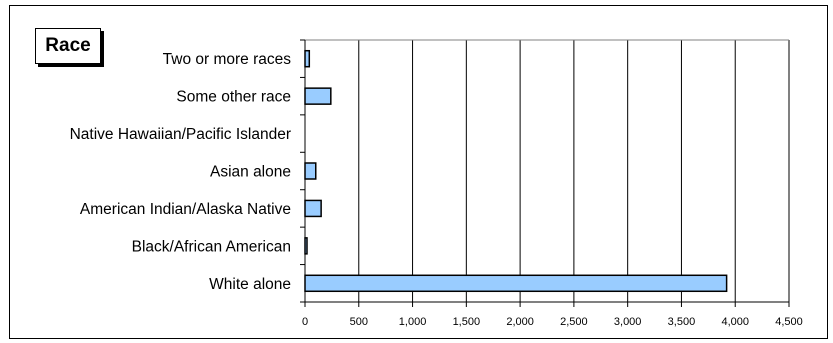 The height and width of the screenshot is (343, 833). Describe the element at coordinates (789, 322) in the screenshot. I see `x-tick-label-9: 4,500` at that location.